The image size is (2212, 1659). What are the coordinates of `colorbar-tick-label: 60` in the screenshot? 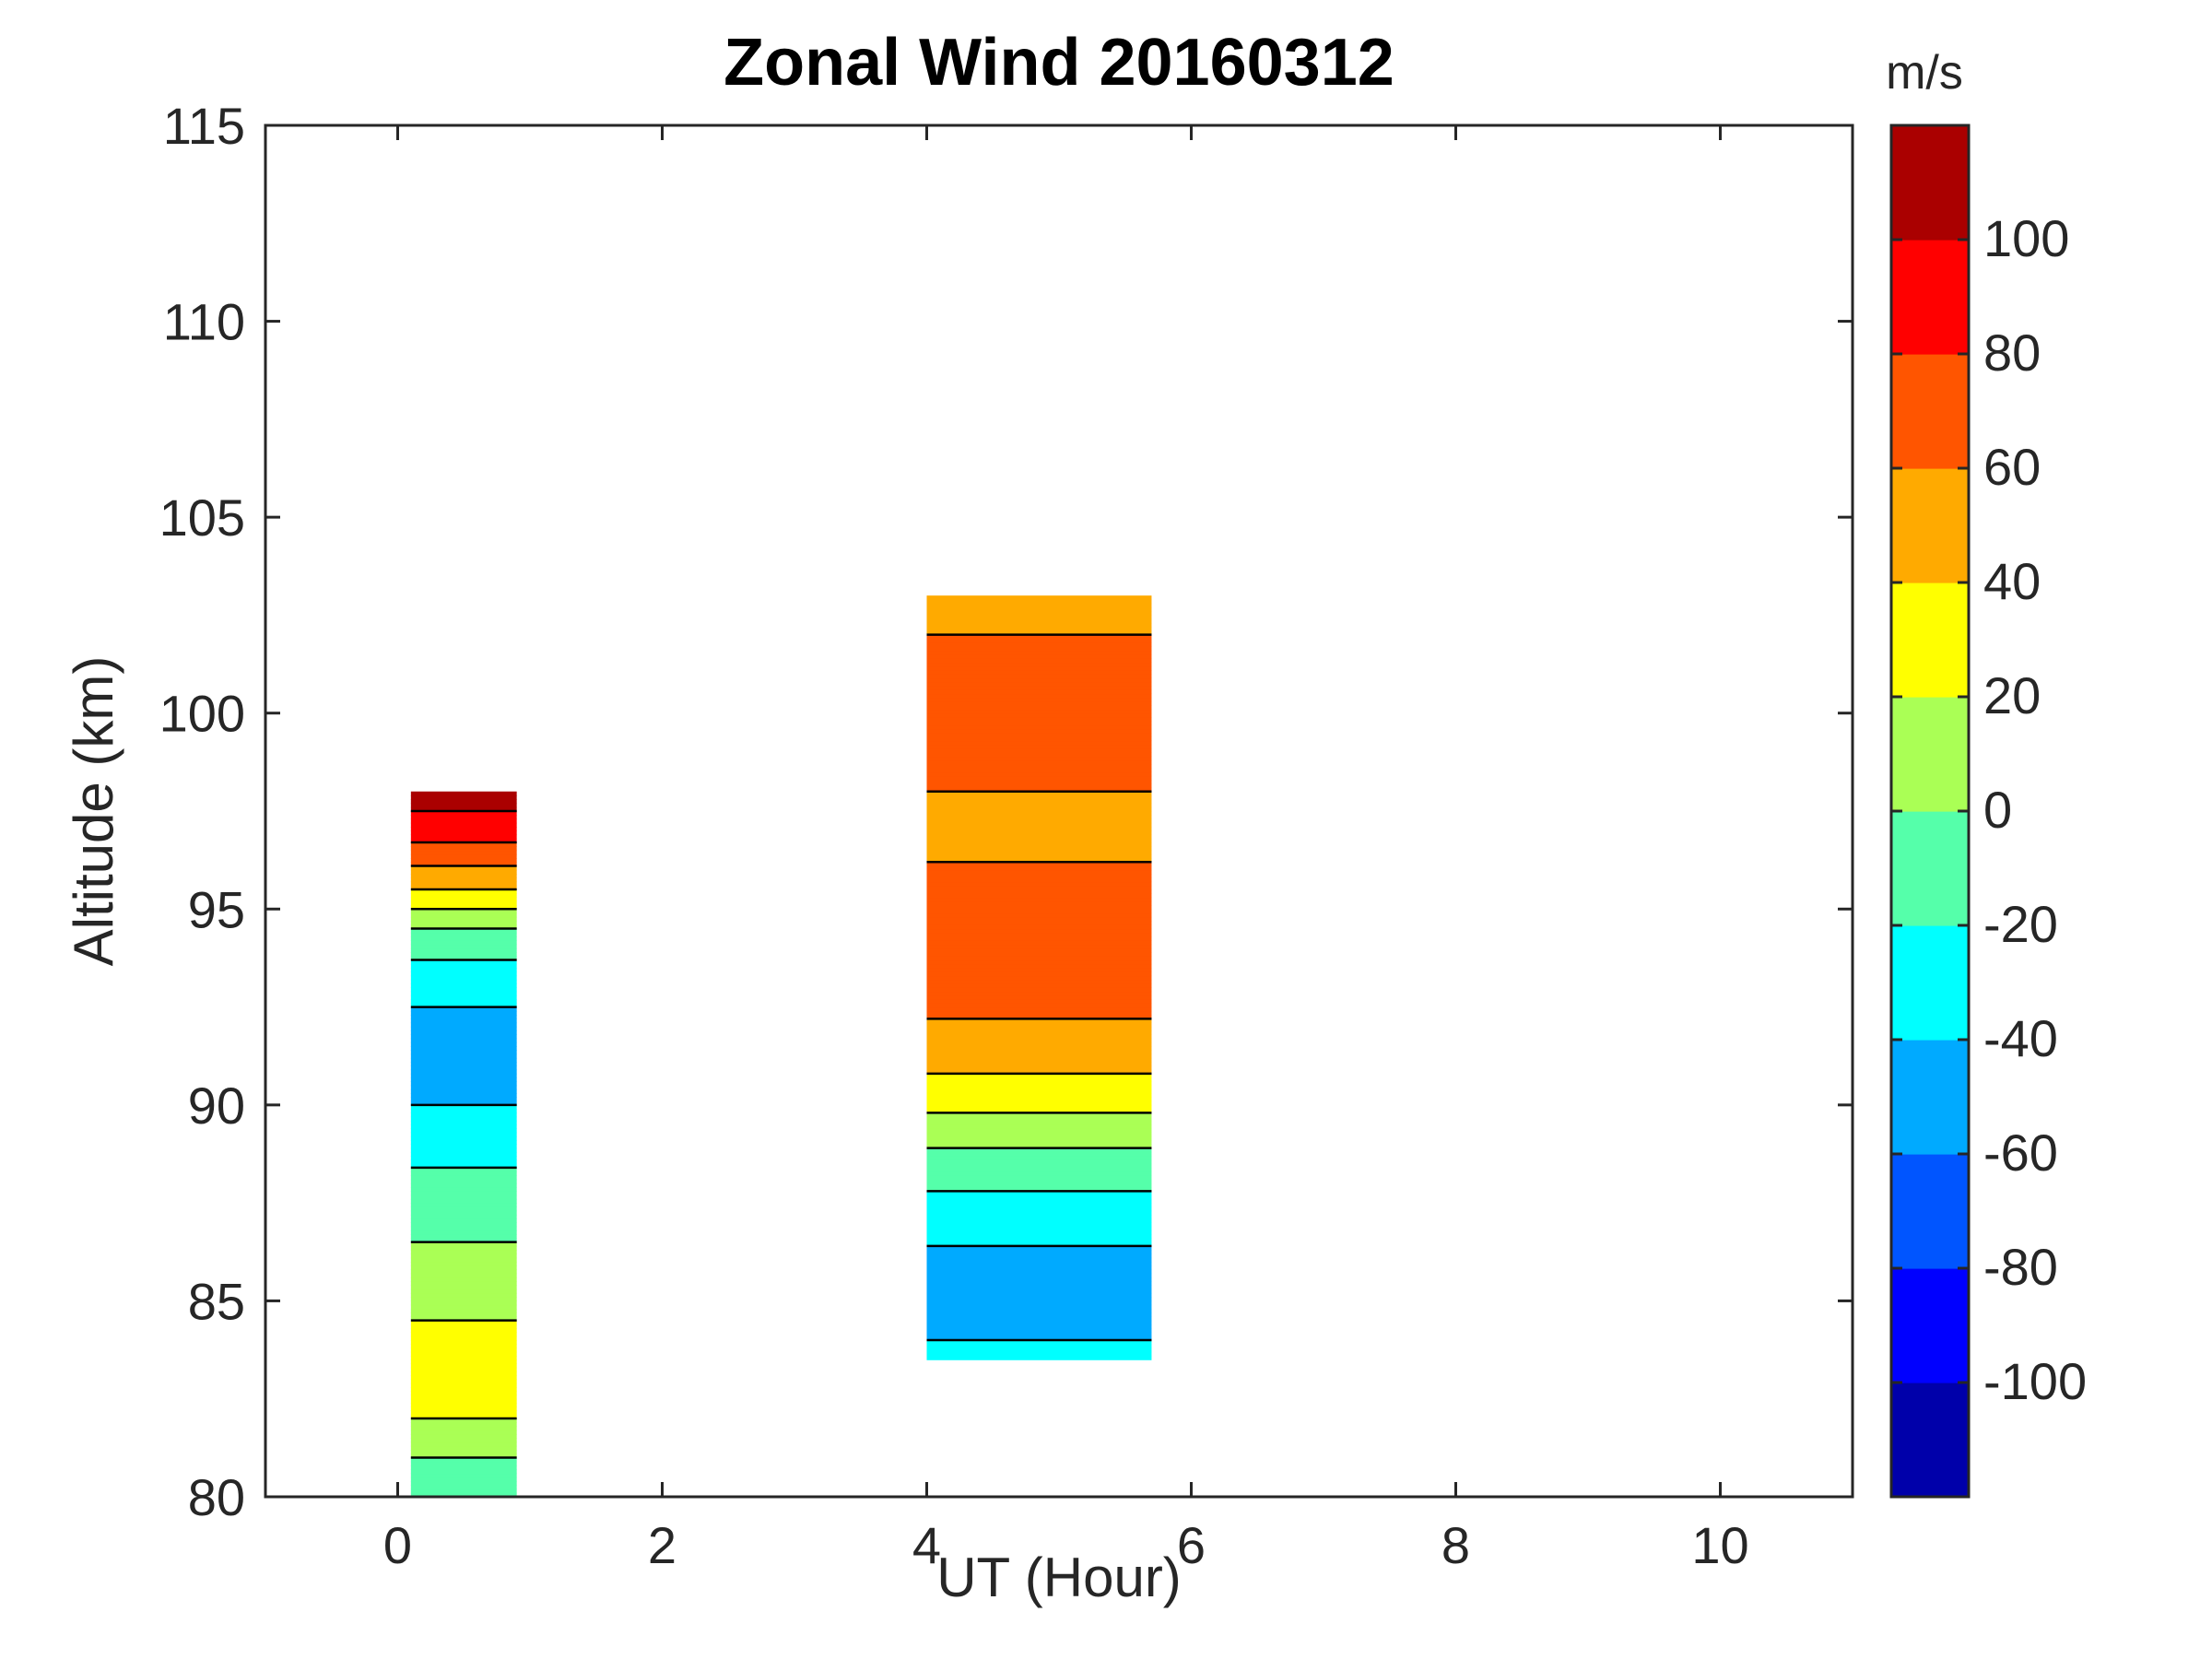 It's located at (2012, 467).